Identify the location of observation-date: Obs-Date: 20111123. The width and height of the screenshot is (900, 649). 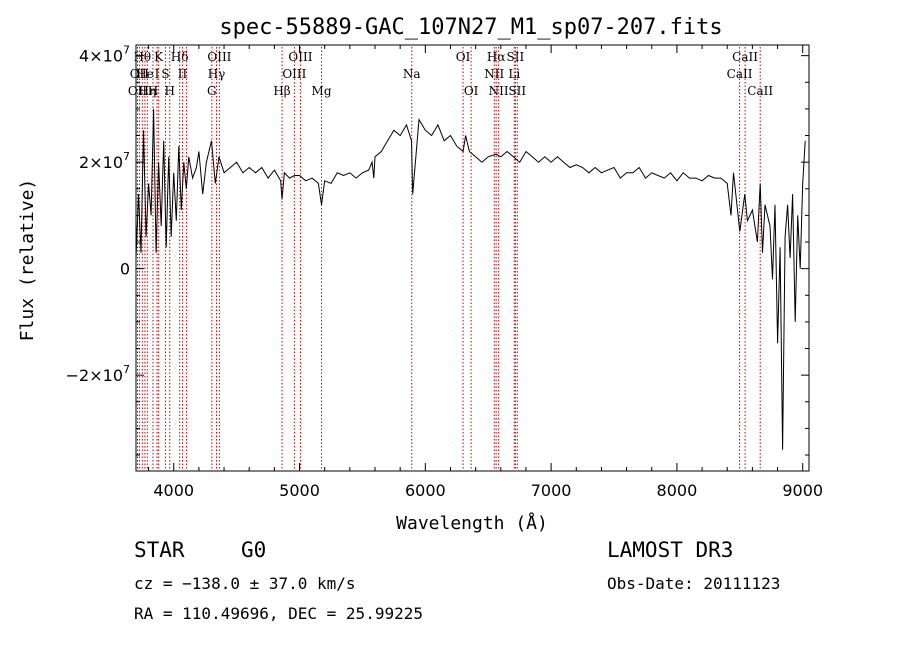
(694, 583).